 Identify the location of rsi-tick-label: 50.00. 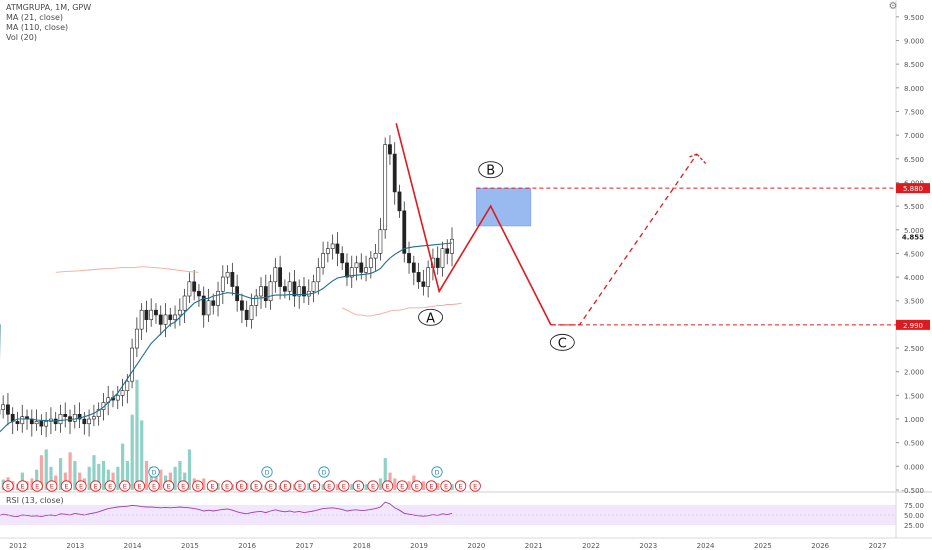
(914, 516).